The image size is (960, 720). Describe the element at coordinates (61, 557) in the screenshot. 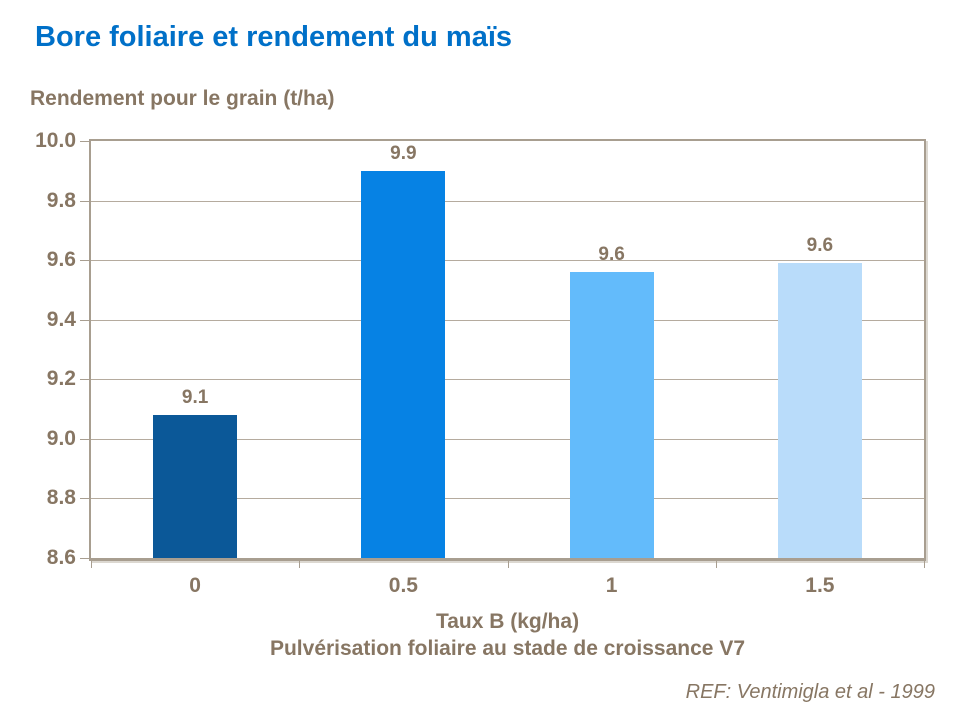

I see `y-tick-label: 8.6` at that location.